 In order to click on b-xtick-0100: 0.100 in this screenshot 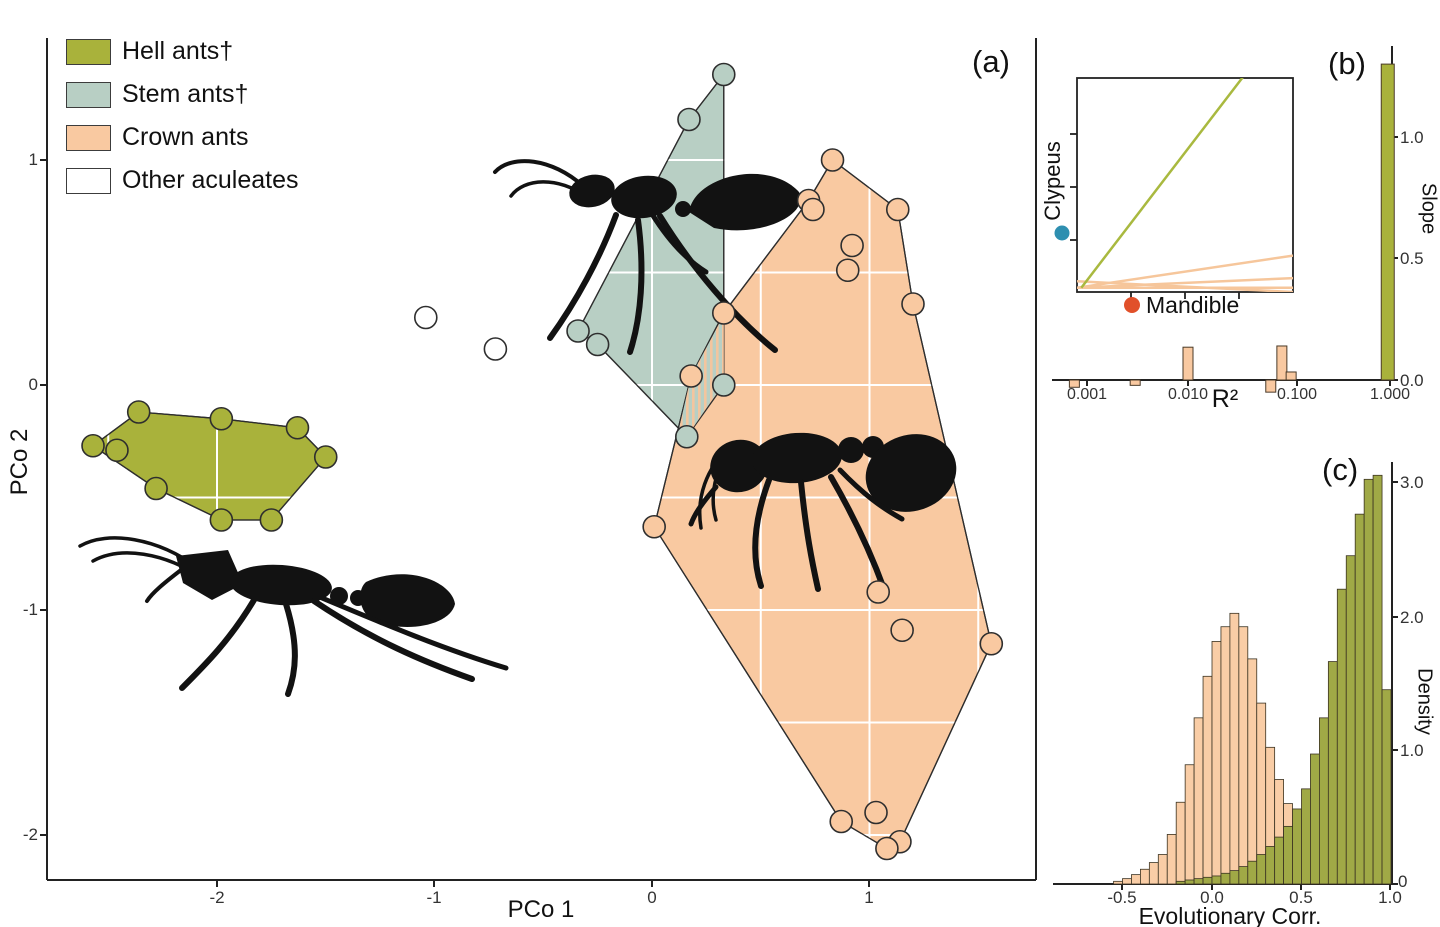, I will do `click(1297, 394)`.